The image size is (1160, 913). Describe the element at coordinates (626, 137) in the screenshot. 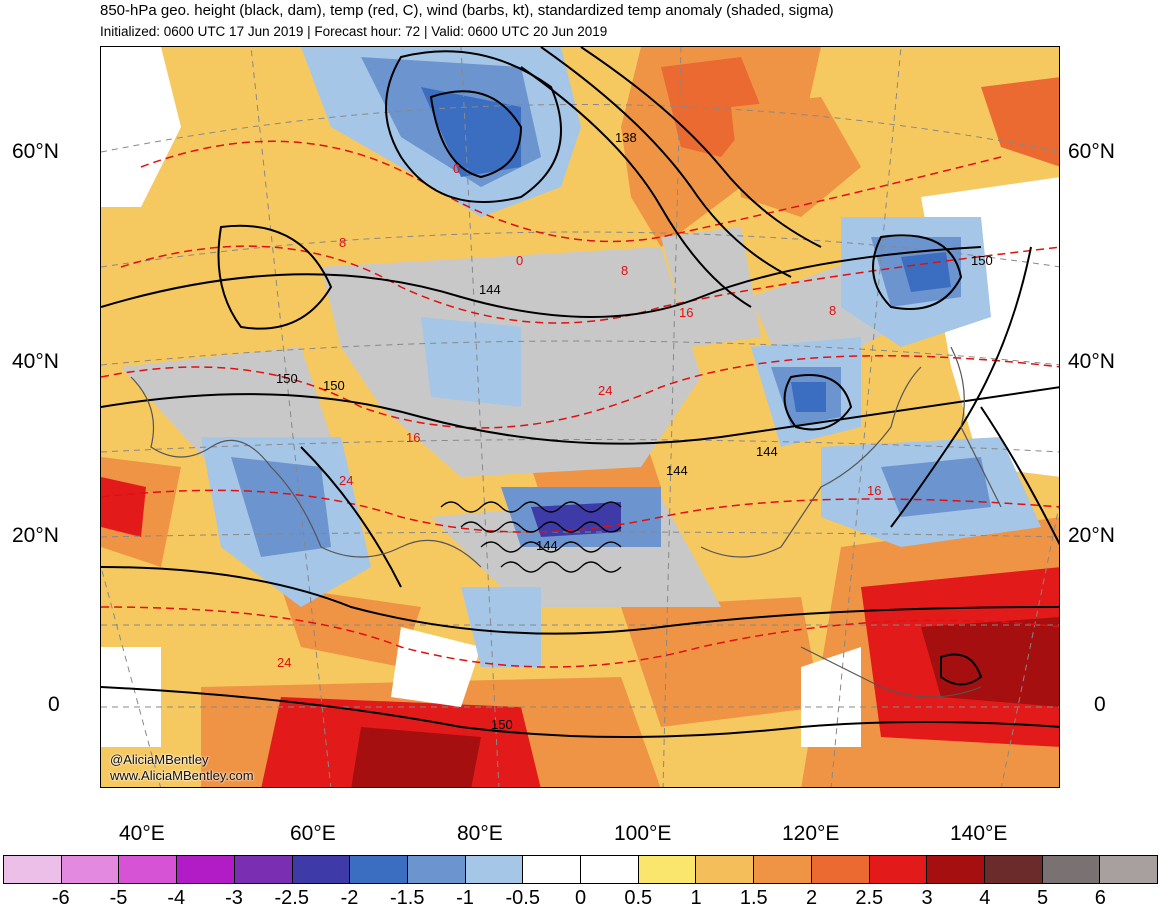

I see `height-contour-label: 138` at that location.